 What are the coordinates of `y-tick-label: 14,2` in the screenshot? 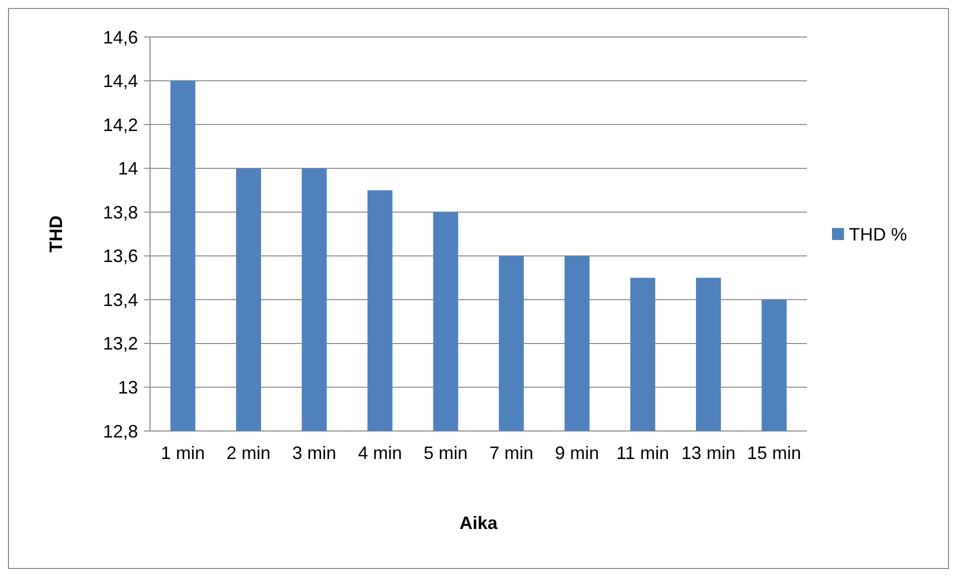 It's located at (120, 124).